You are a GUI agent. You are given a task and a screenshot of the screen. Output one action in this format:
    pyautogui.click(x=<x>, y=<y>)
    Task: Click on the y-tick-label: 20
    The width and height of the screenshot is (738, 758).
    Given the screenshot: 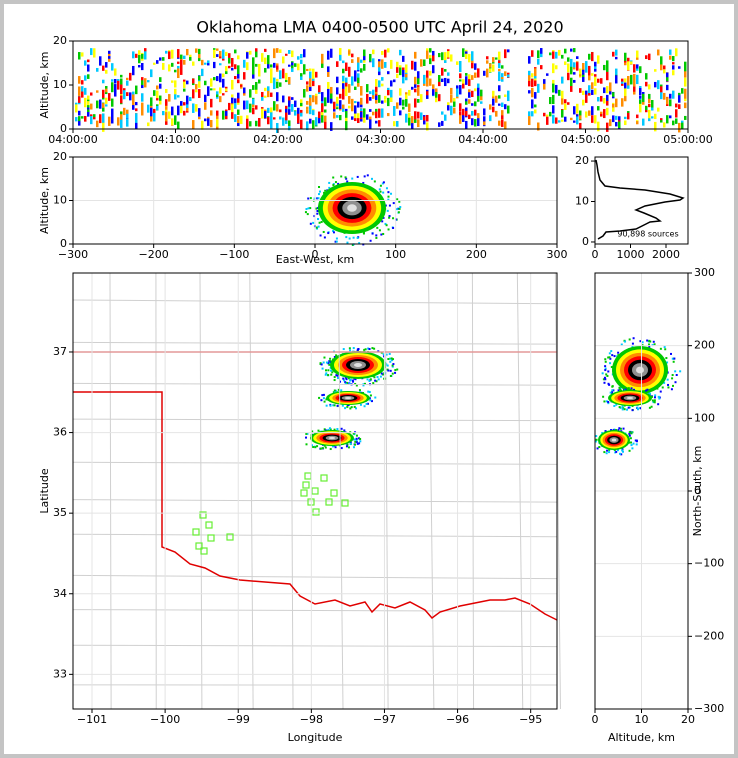 What is the action you would take?
    pyautogui.click(x=60, y=40)
    